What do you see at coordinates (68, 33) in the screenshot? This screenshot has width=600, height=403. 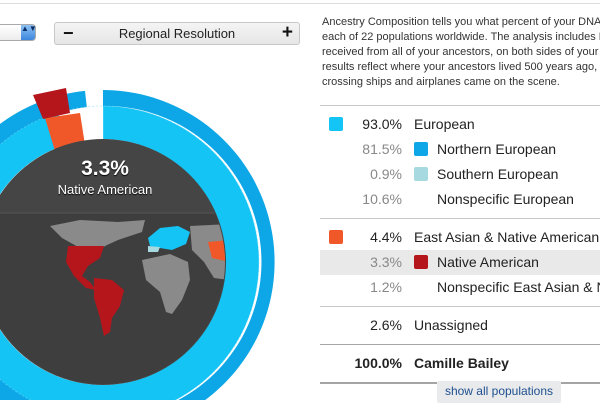 I see `decrease-resolution-button: −` at bounding box center [68, 33].